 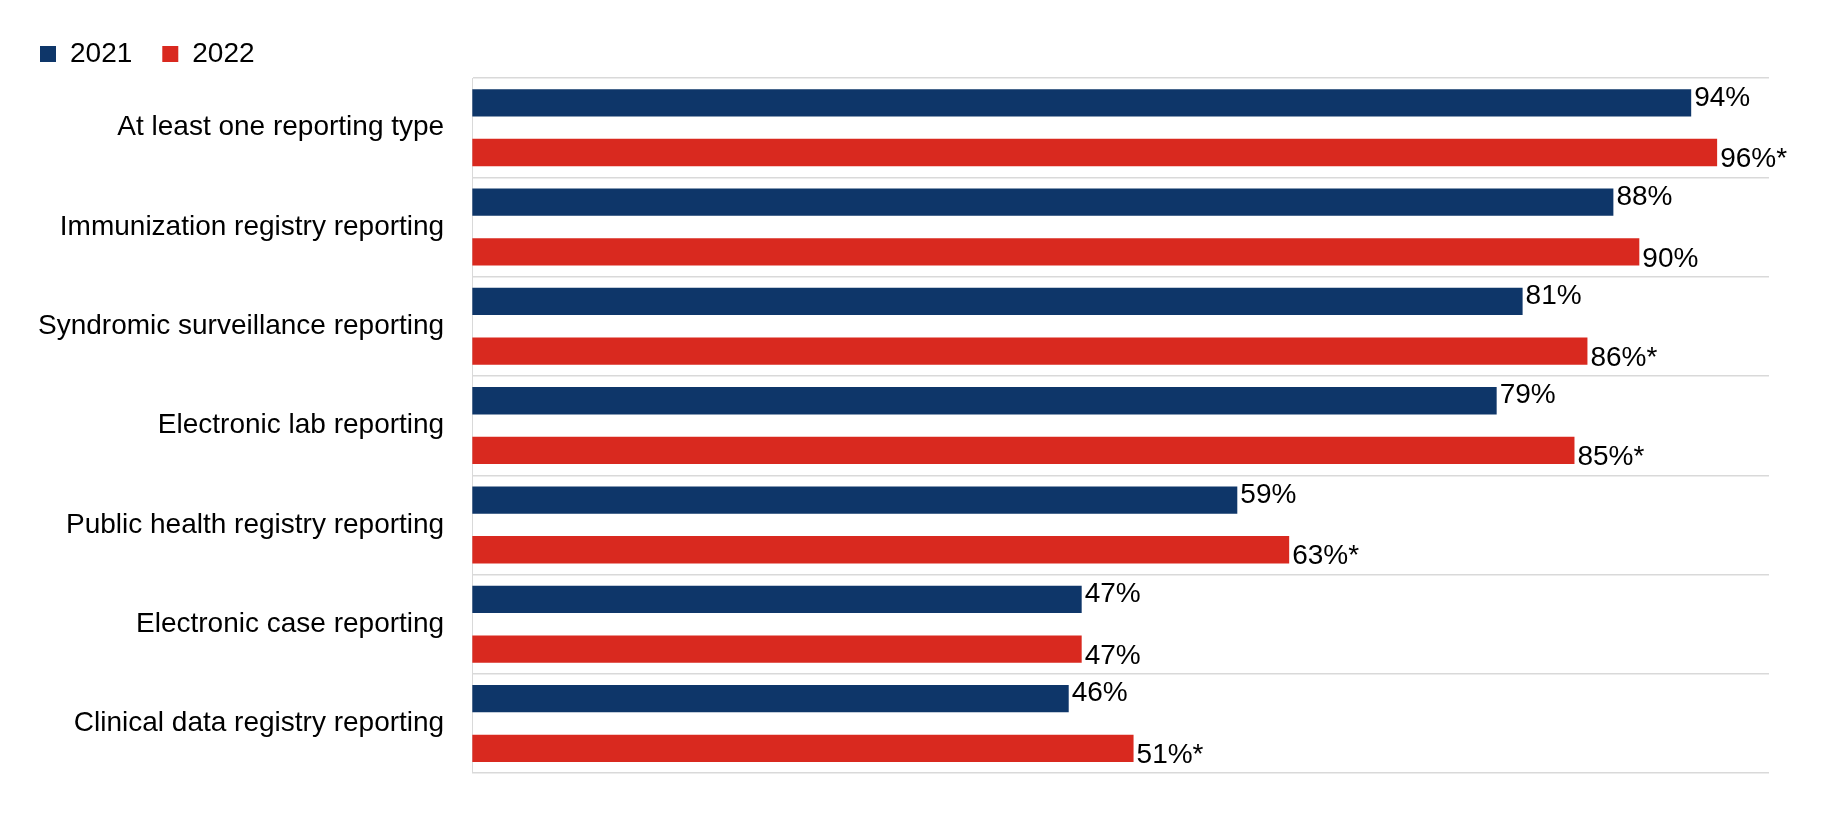 What do you see at coordinates (241, 324) in the screenshot?
I see `y-tick-label: Syndromic surveillance reporting` at bounding box center [241, 324].